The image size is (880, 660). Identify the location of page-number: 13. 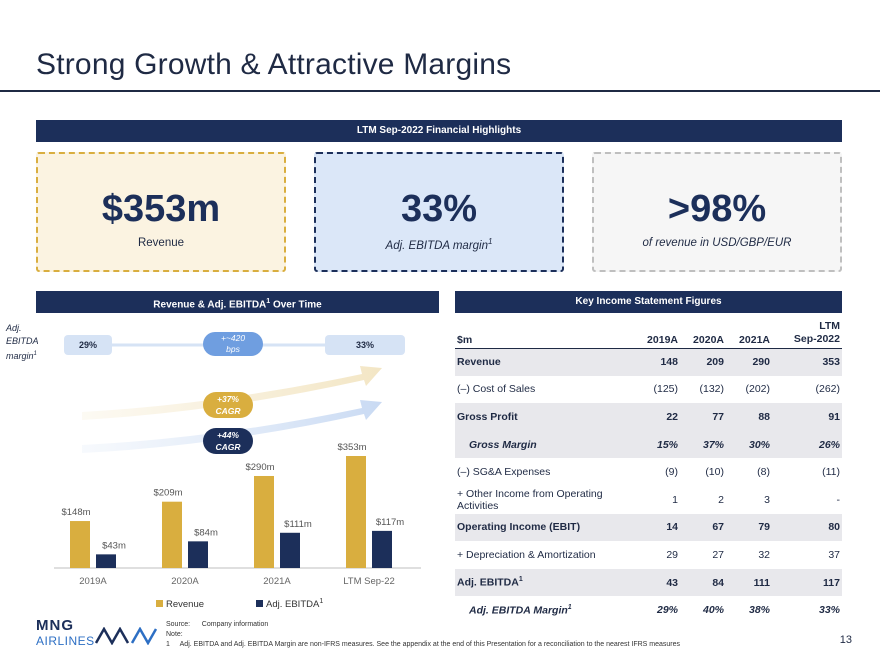
(845, 640).